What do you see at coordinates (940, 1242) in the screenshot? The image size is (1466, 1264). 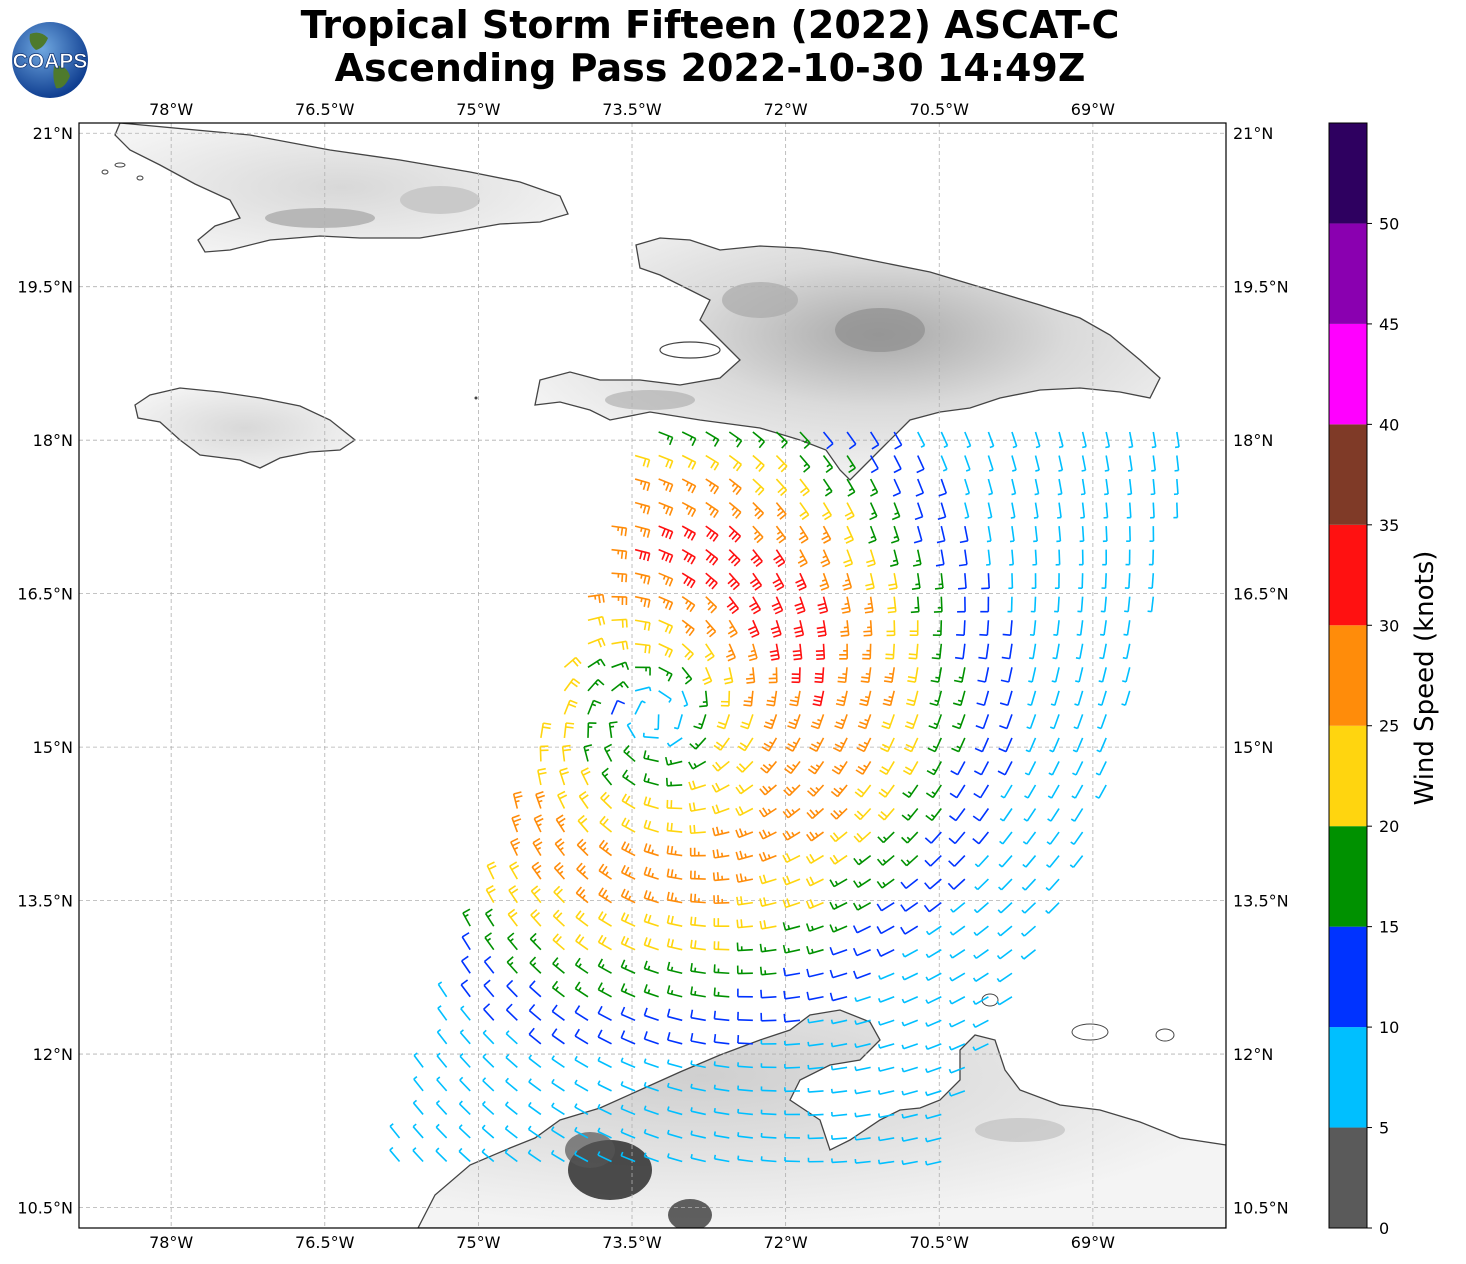 I see `lon-tick-label: 70.5°W` at bounding box center [940, 1242].